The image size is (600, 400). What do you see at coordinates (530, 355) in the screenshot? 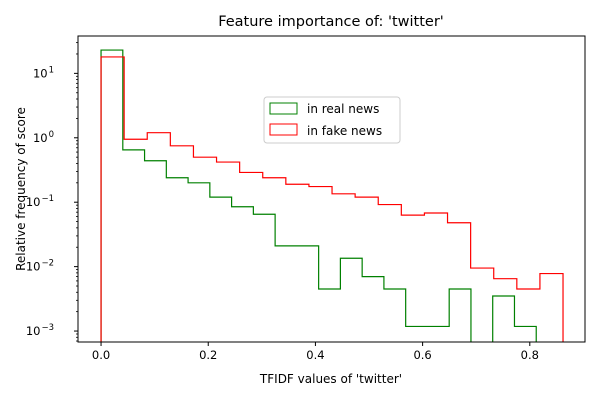
I see `x-tick-label: 0.8` at bounding box center [530, 355].